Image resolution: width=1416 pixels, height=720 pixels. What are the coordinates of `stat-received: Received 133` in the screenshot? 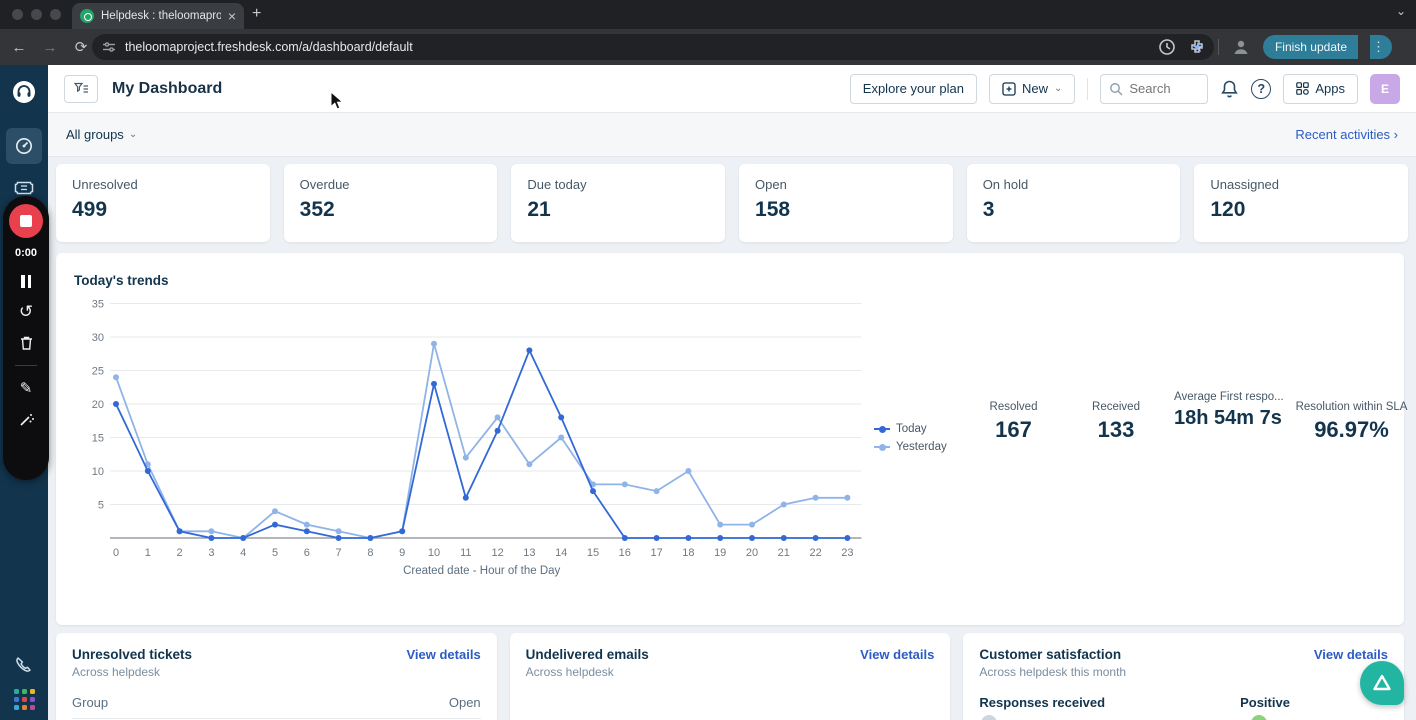 It's located at (1116, 422).